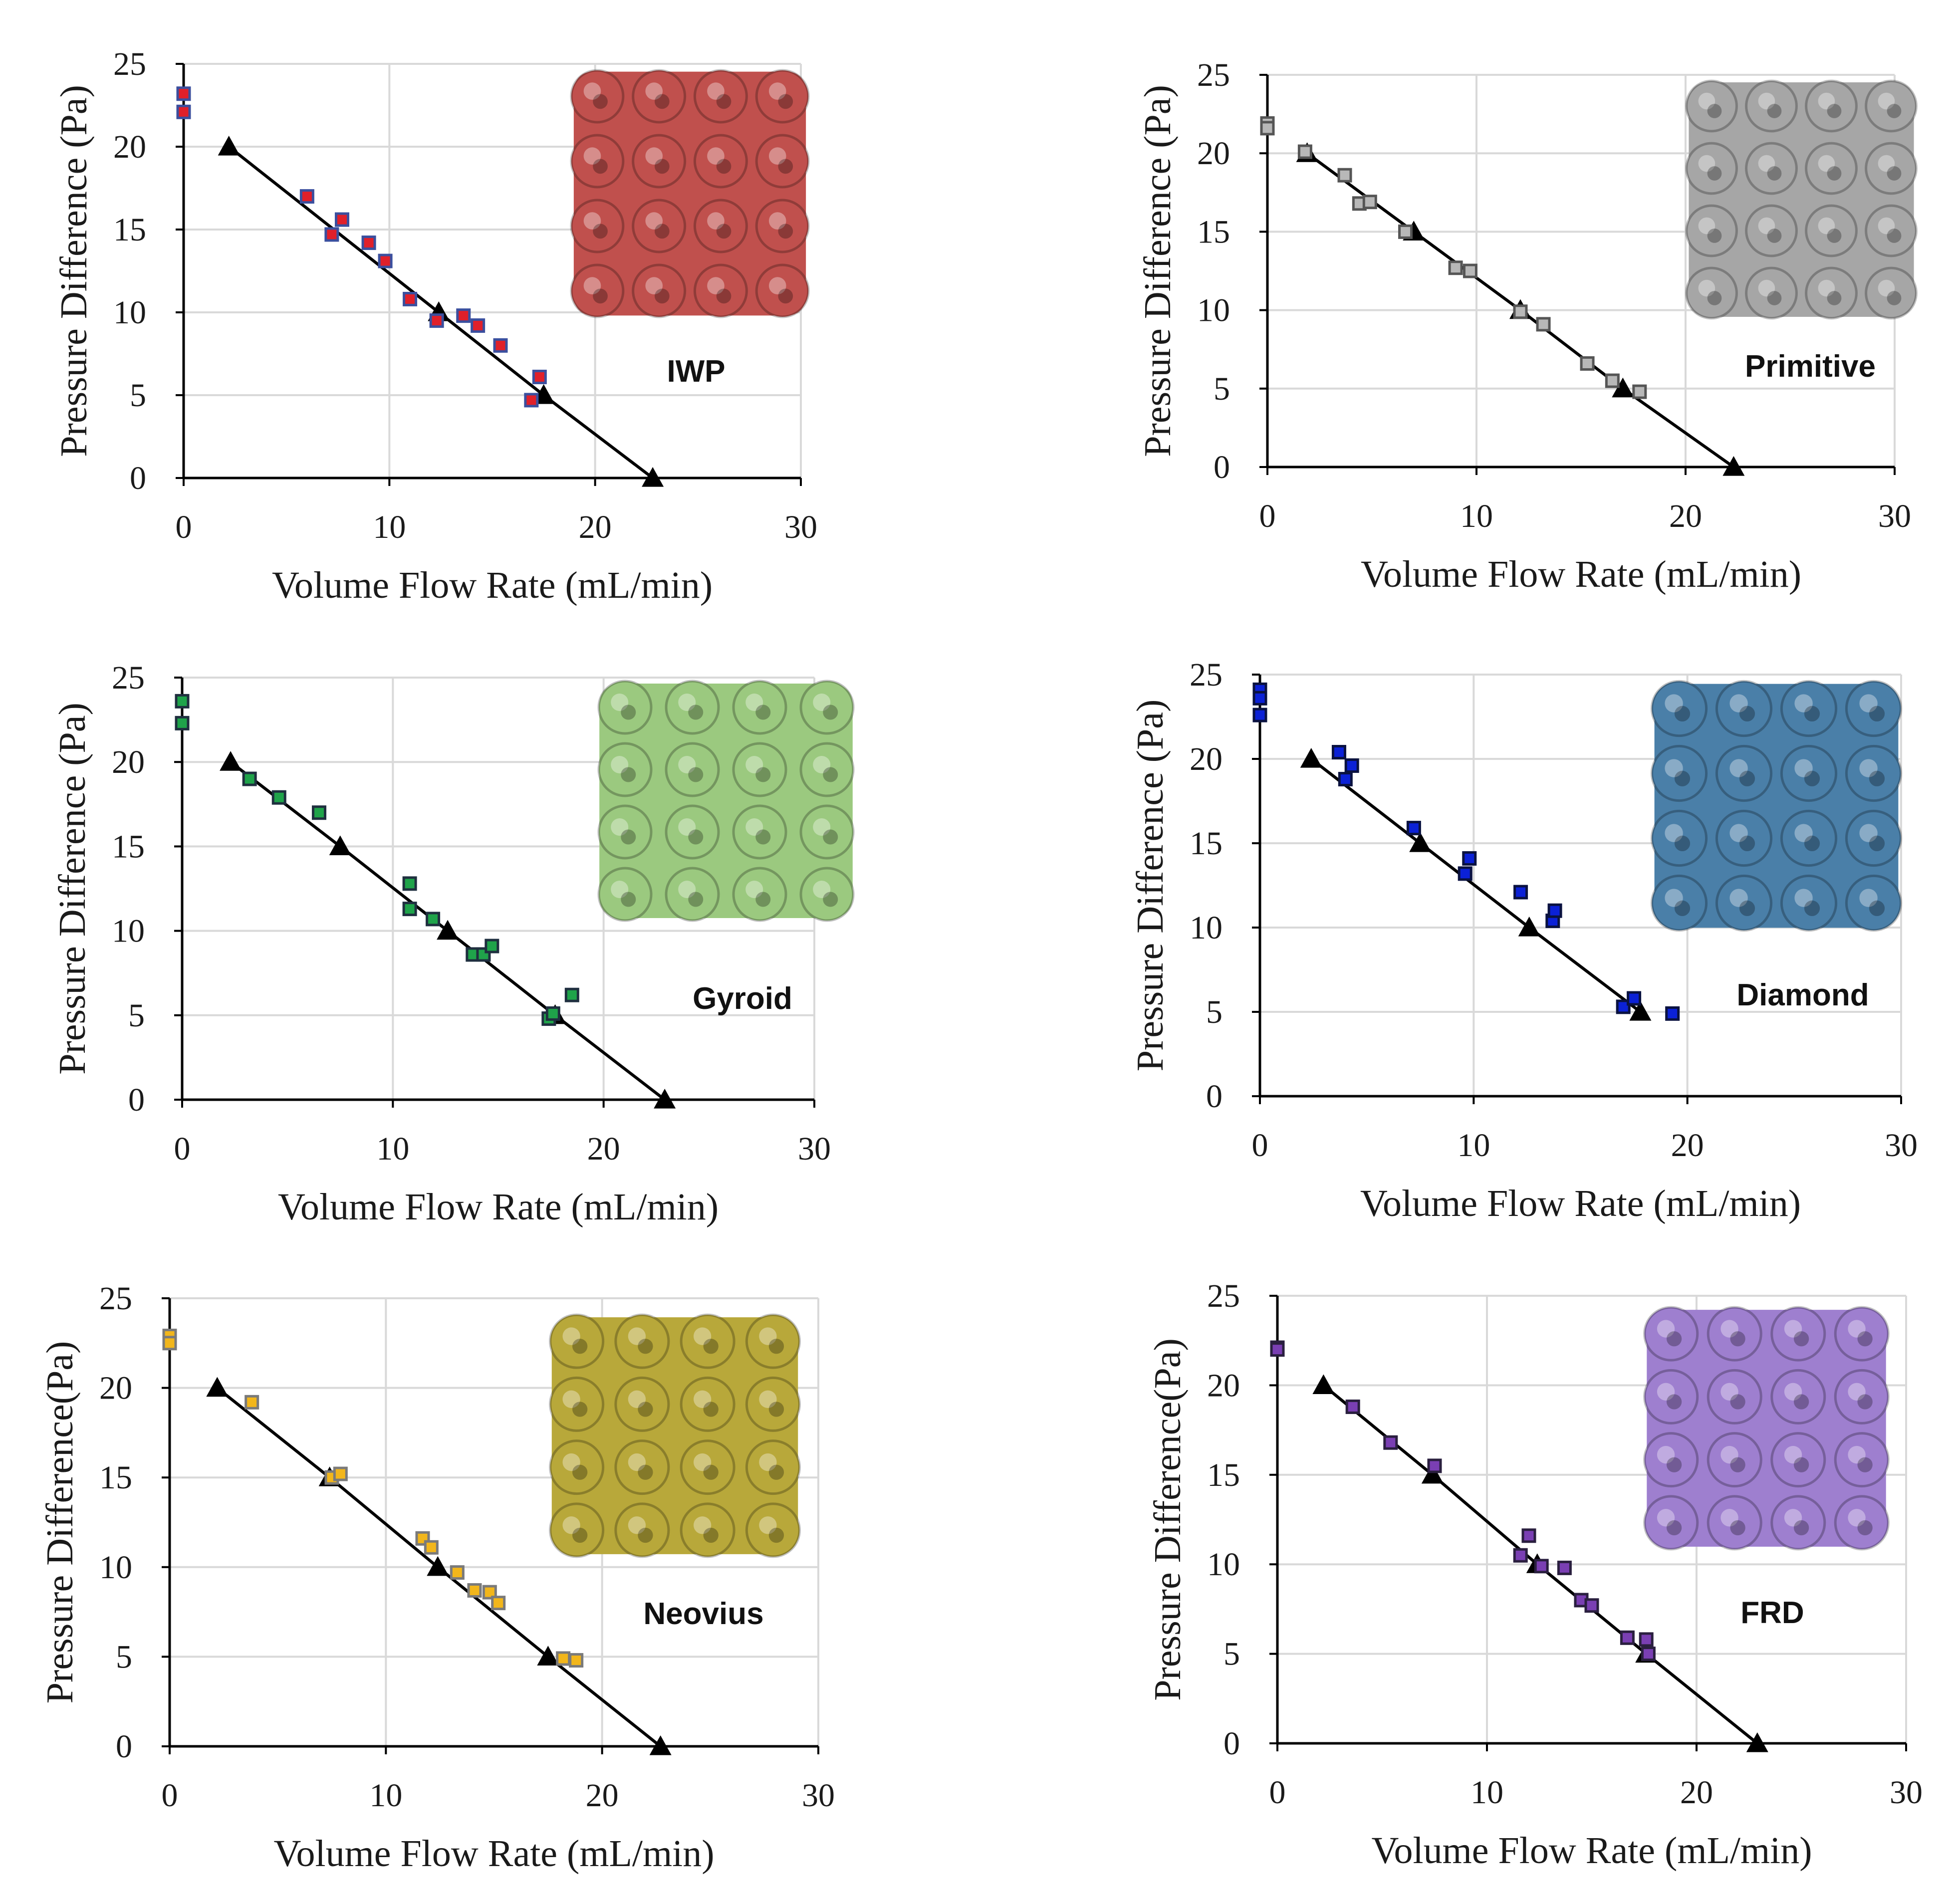  Describe the element at coordinates (815, 1149) in the screenshot. I see `x-tick-label: 30` at that location.